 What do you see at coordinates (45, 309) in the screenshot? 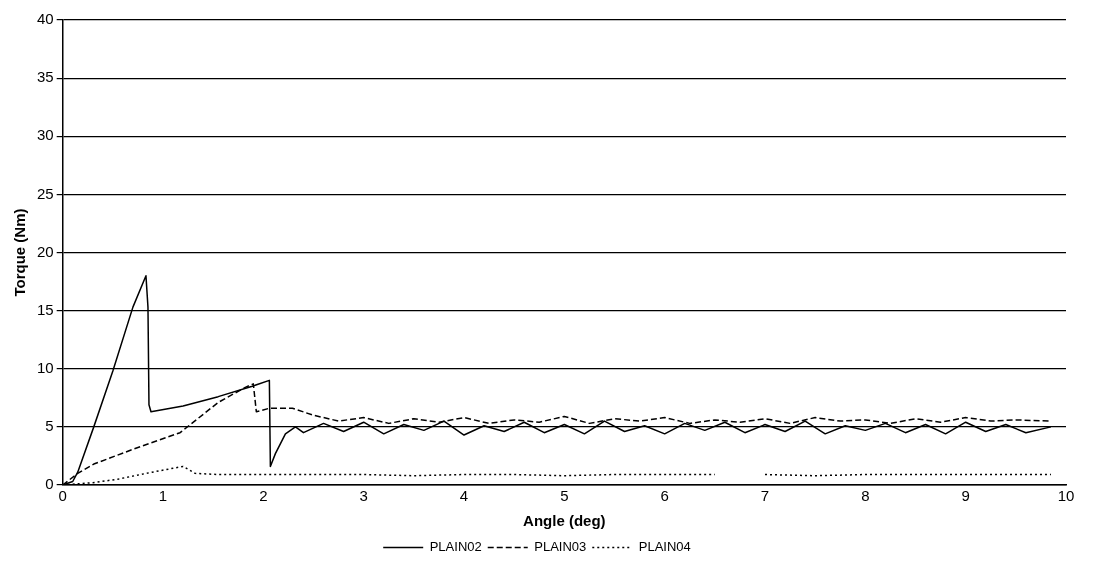
I see `y-tick-label: 15` at bounding box center [45, 309].